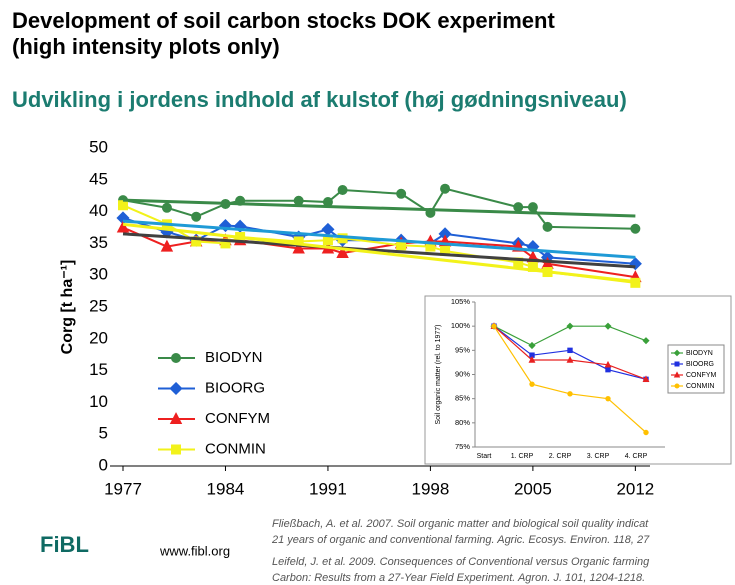  What do you see at coordinates (123, 488) in the screenshot?
I see `x-tick-label: 1977` at bounding box center [123, 488].